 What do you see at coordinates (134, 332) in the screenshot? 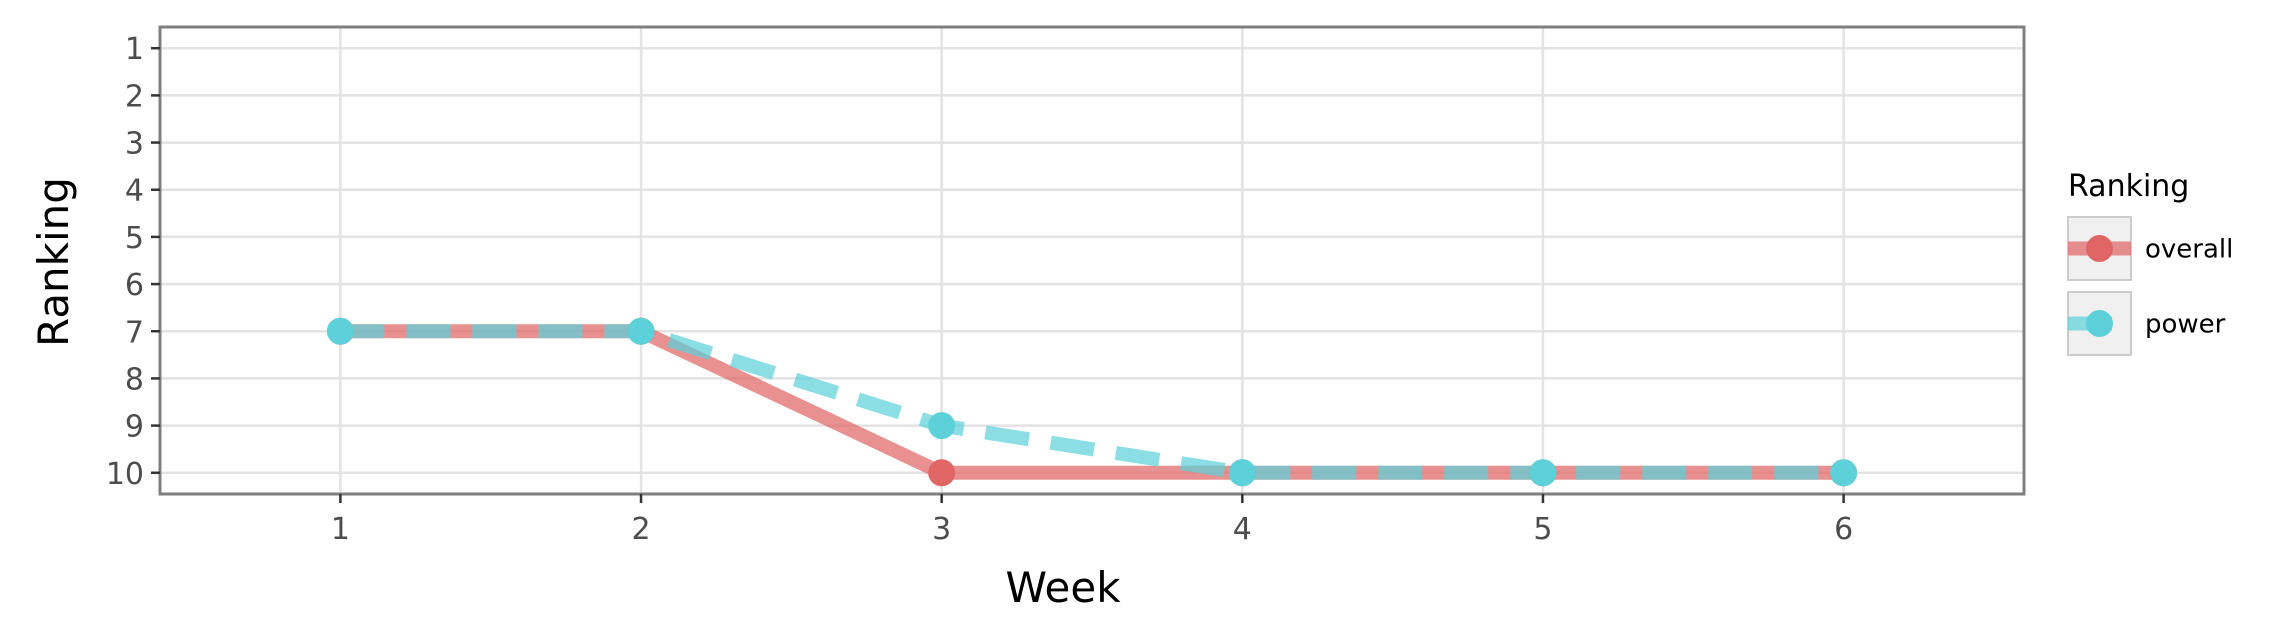
I see `y-tick-label: 7` at bounding box center [134, 332].